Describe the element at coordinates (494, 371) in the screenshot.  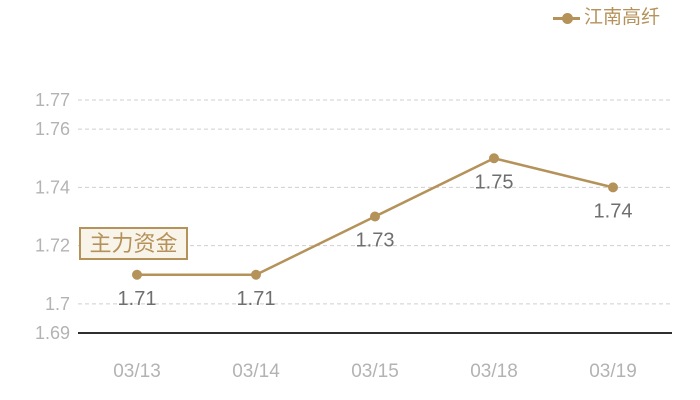
I see `x-axis-tick-label: 03/18` at that location.